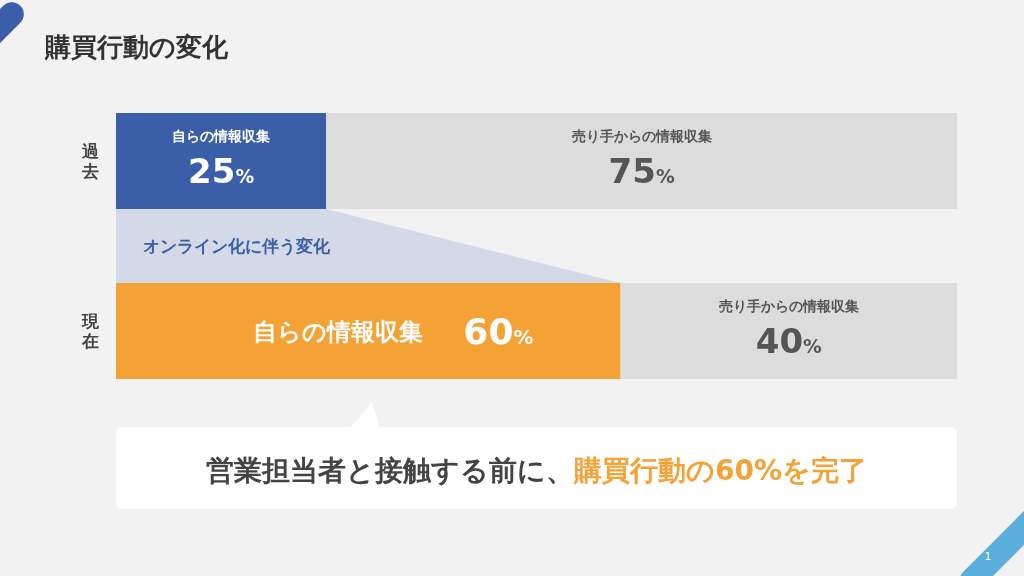 This screenshot has width=1024, height=576. What do you see at coordinates (641, 171) in the screenshot?
I see `data-label: 75%` at bounding box center [641, 171].